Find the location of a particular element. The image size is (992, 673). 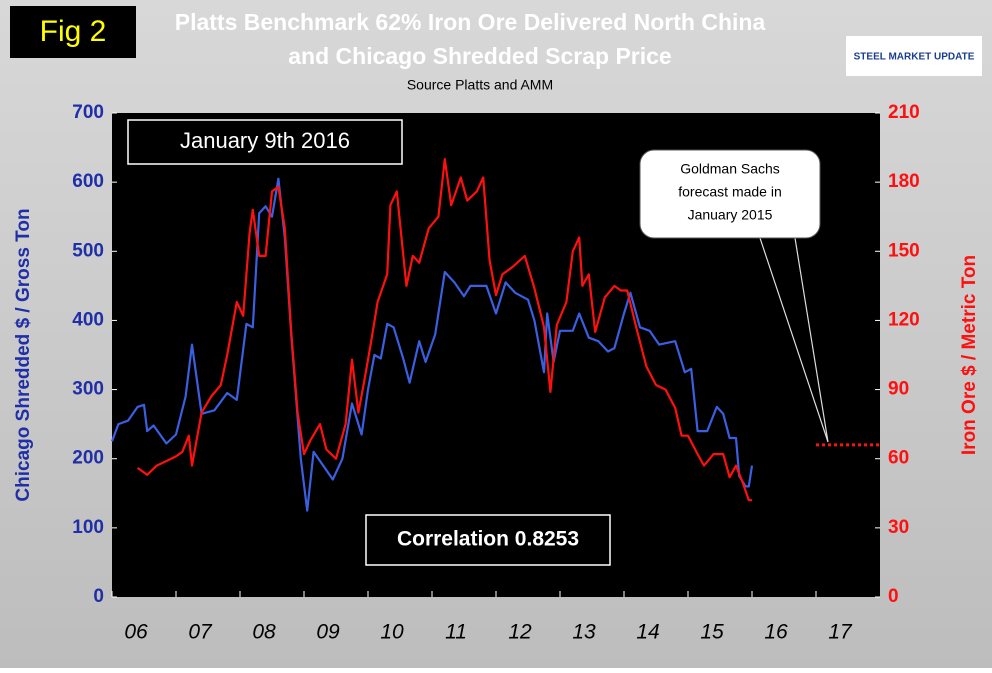

x-tick-label: 17 is located at coordinates (840, 632).